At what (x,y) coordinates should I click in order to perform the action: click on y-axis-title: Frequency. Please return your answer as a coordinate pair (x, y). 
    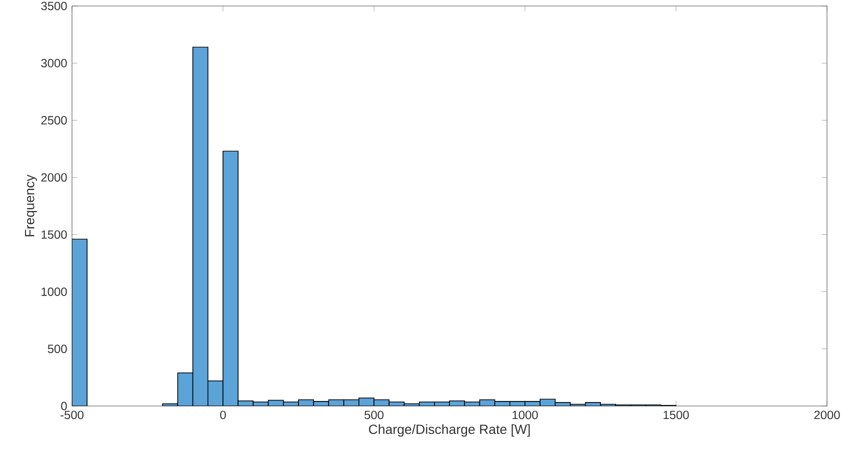
    Looking at the image, I should click on (31, 205).